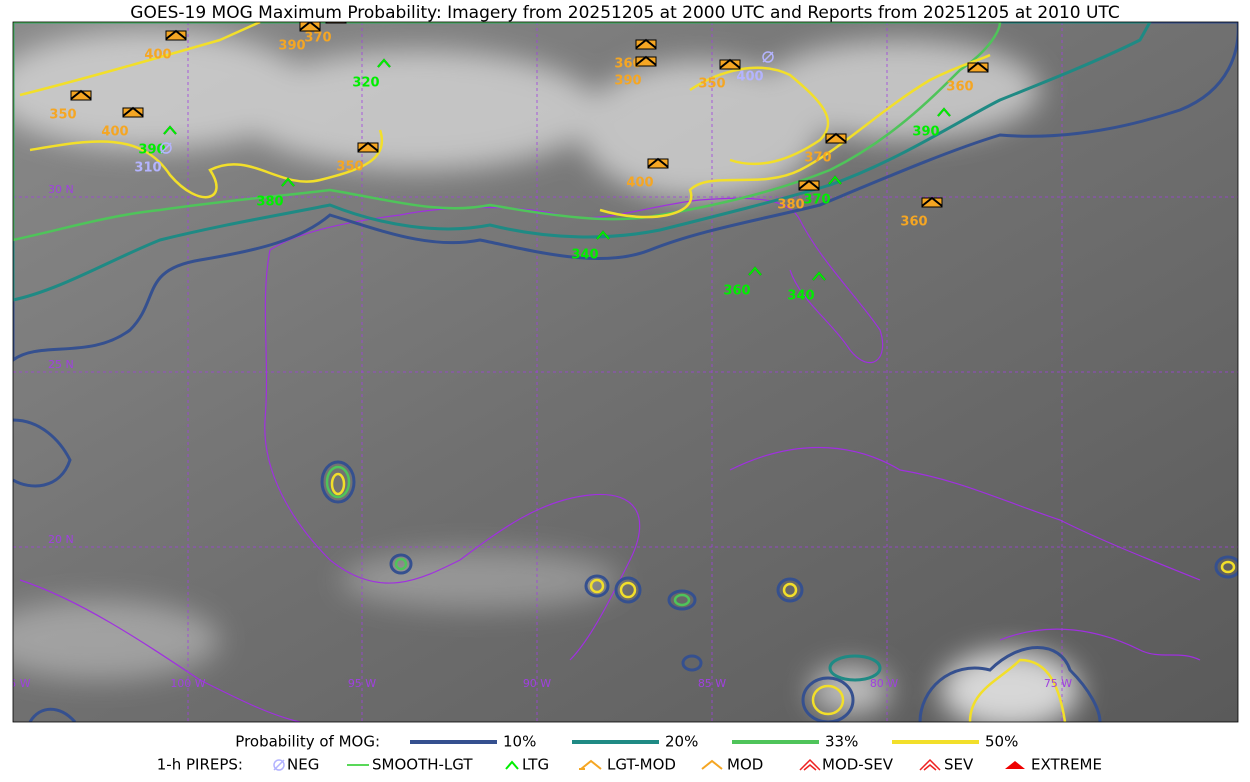 This screenshot has height=782, width=1250. Describe the element at coordinates (959, 765) in the screenshot. I see `legend-label: SEV` at that location.